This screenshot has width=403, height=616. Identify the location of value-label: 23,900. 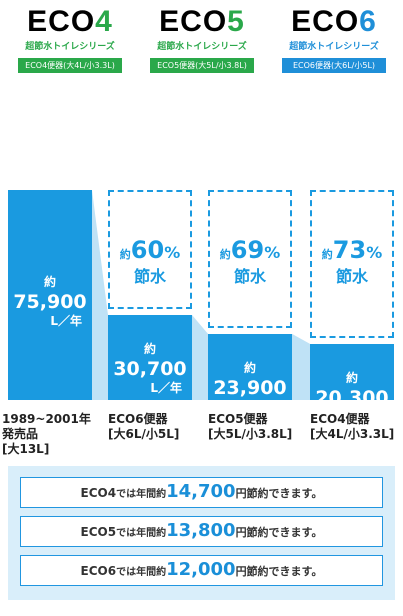
(250, 387).